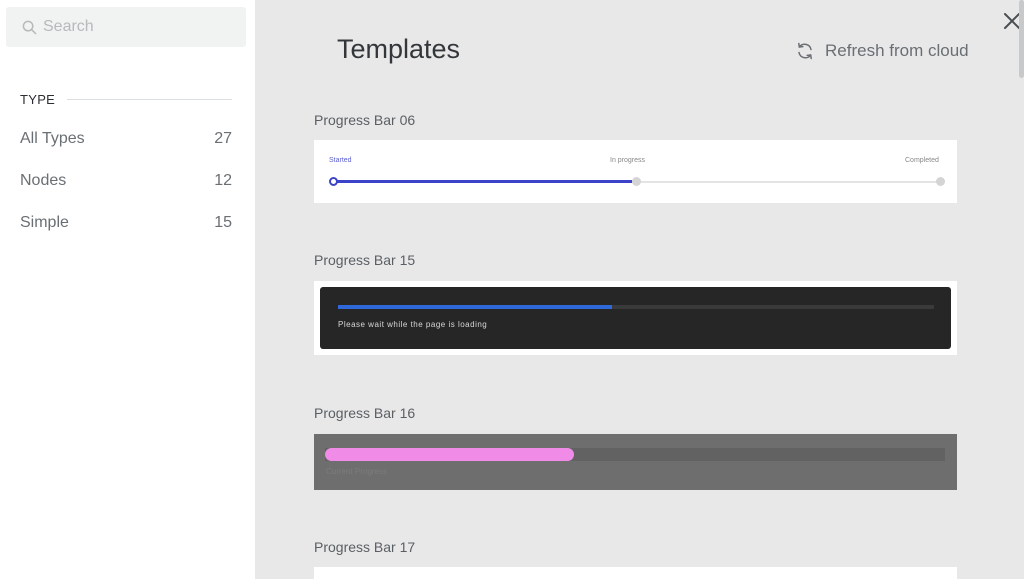 The height and width of the screenshot is (579, 1024). What do you see at coordinates (138, 27) in the screenshot?
I see `search-input` at bounding box center [138, 27].